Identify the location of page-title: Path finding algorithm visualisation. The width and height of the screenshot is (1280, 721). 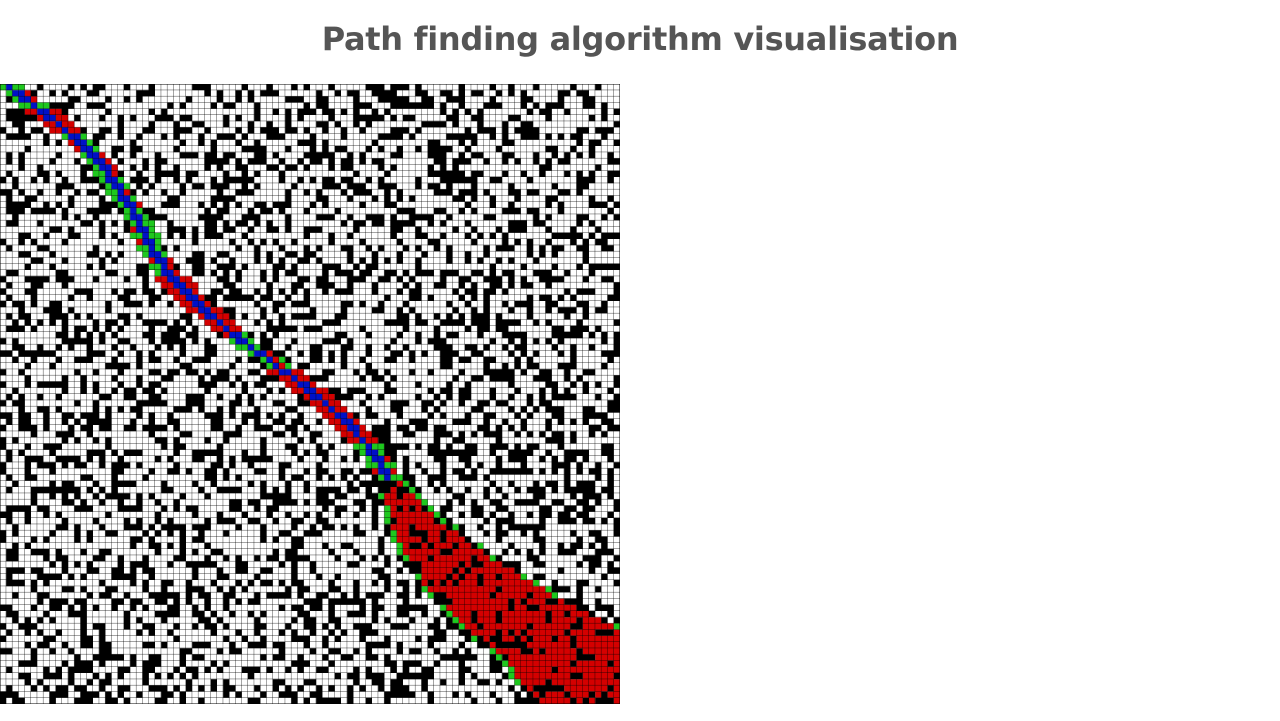
(640, 39).